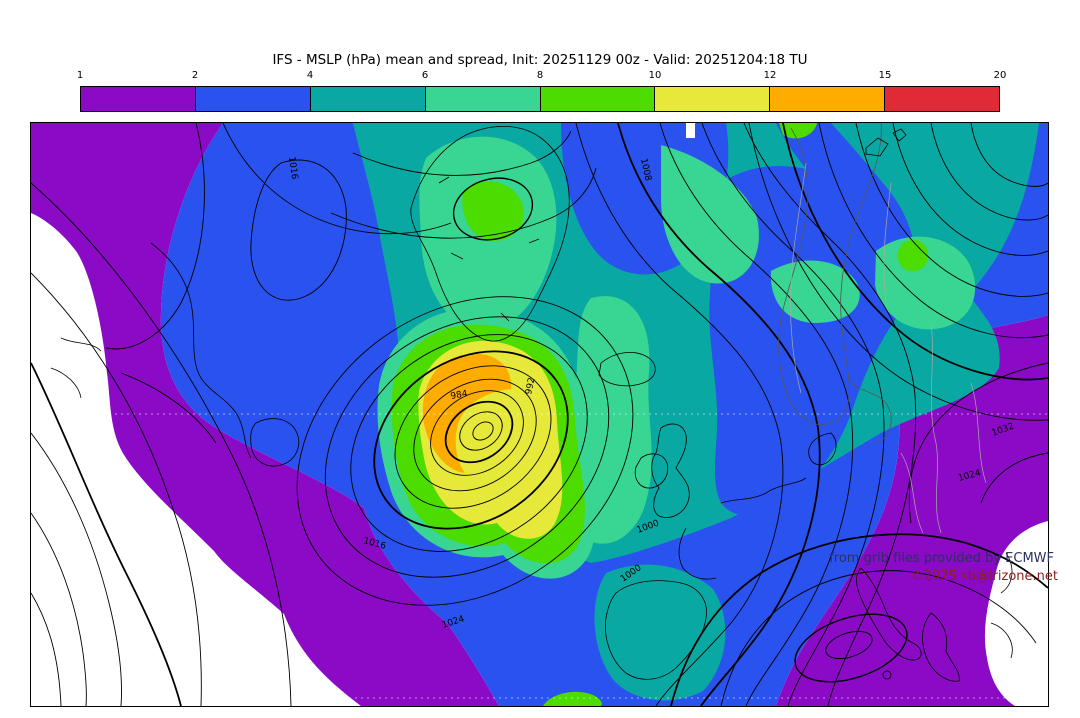 This screenshot has width=1080, height=718. Describe the element at coordinates (690, 130) in the screenshot. I see `map-top-notch` at that location.